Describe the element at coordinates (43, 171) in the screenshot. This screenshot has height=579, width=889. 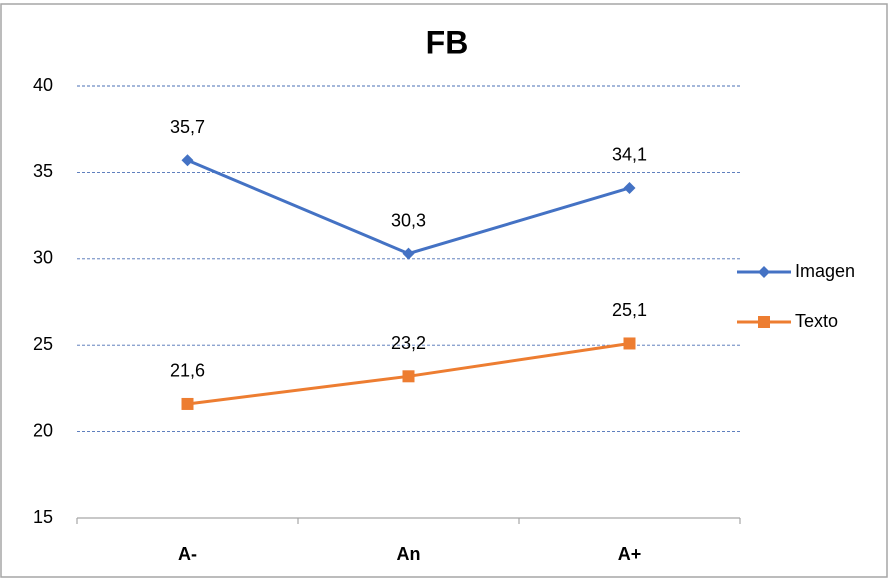
I see `y-tick-label: 35` at that location.